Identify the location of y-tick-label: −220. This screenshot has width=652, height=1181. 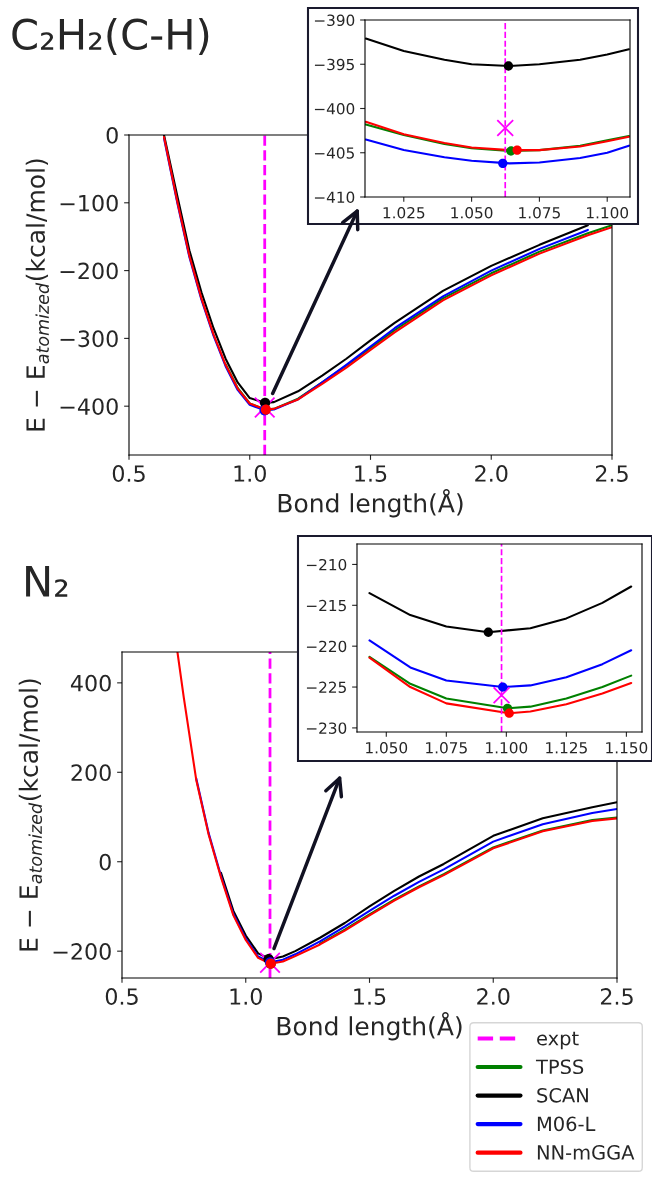
(326, 646).